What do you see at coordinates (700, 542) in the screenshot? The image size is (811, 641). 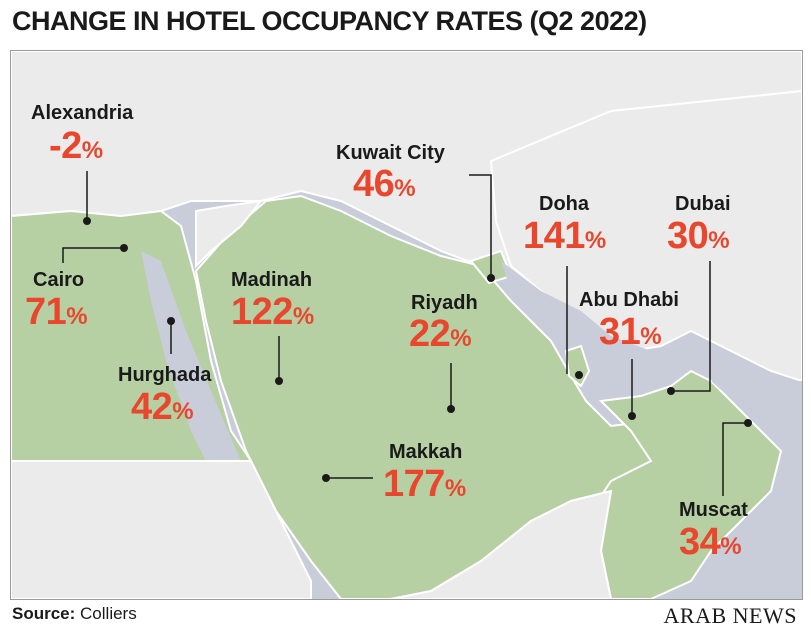 I see `value-number: 34` at bounding box center [700, 542].